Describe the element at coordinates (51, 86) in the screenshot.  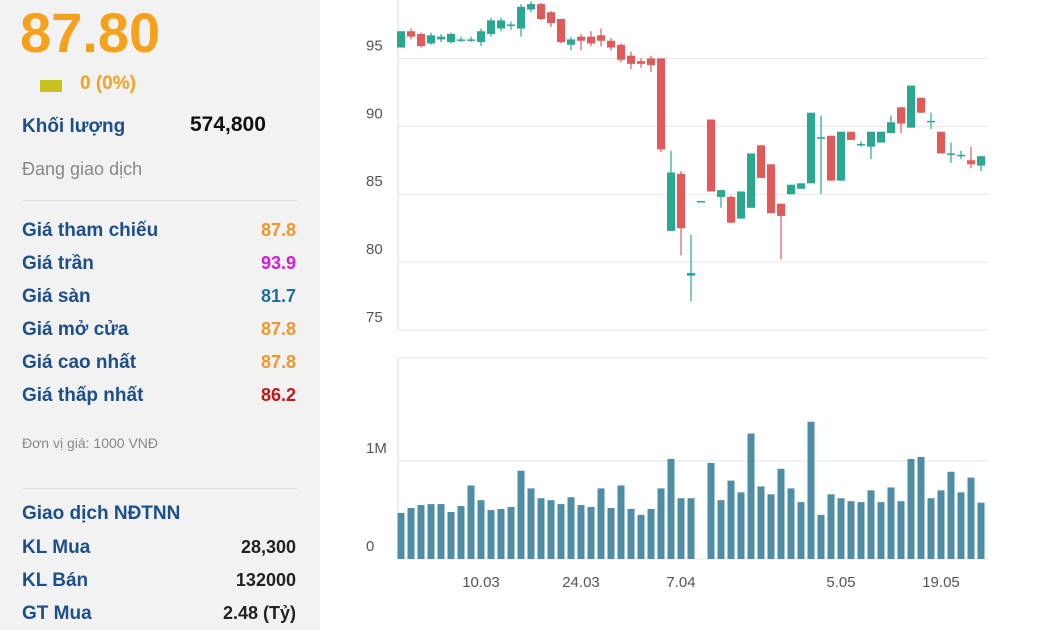
I see `change-icon` at that location.